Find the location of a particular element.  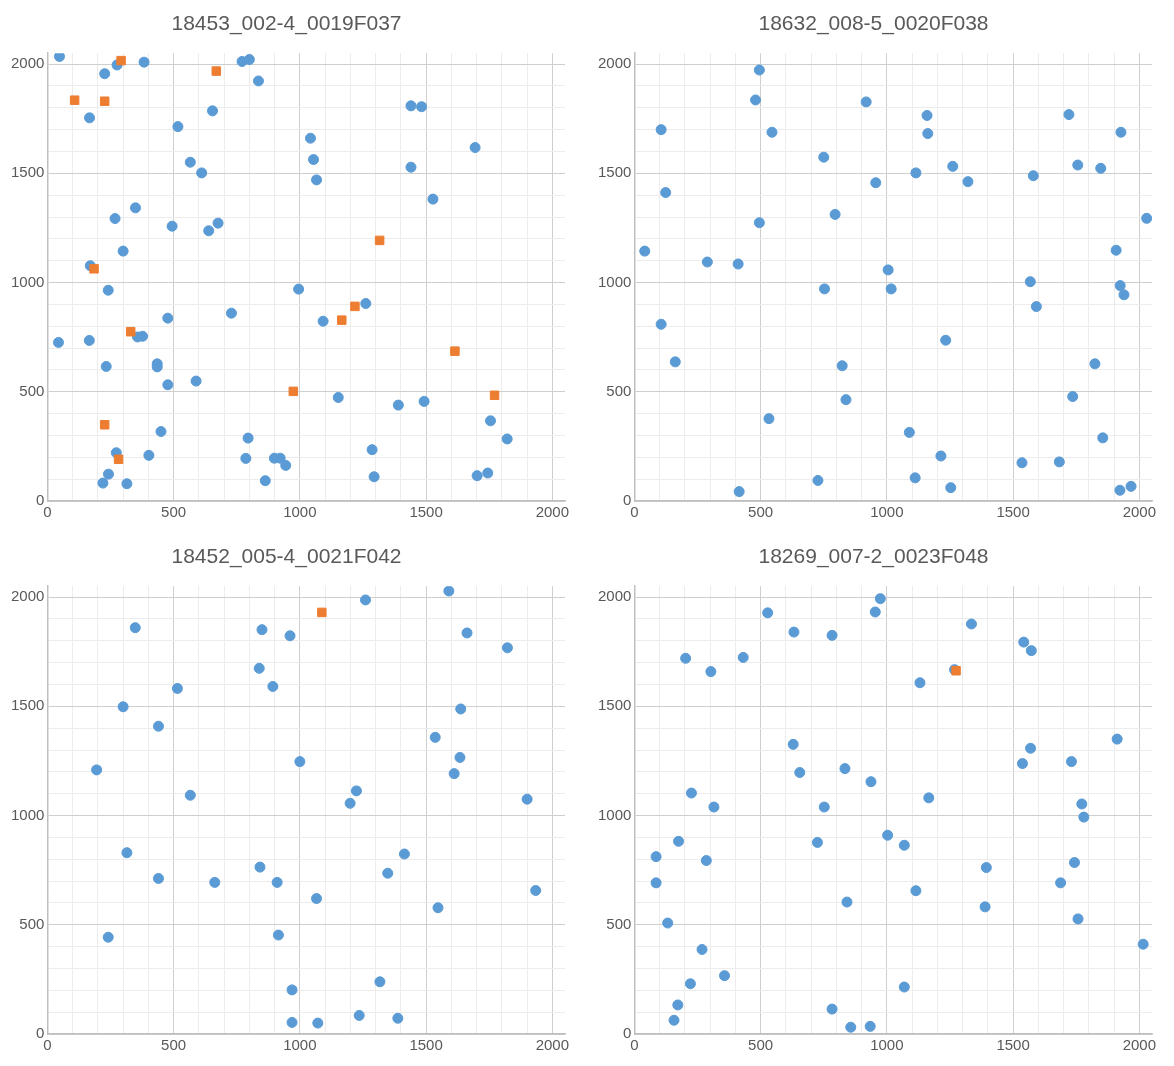

y-tick-label: 1500 is located at coordinates (27, 705).